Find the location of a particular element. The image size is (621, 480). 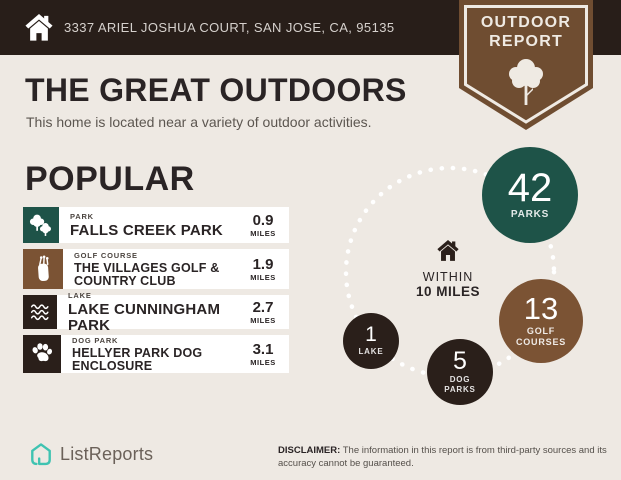

brand-name: ListReports is located at coordinates (107, 453).